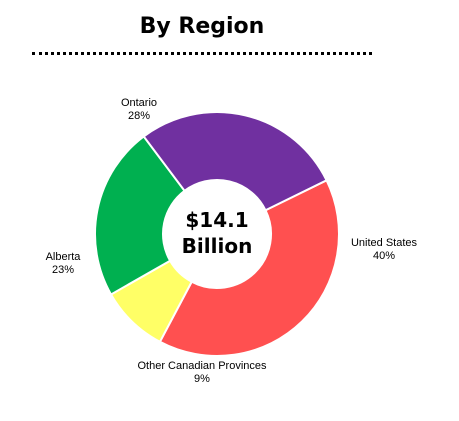 The width and height of the screenshot is (459, 421). Describe the element at coordinates (384, 256) in the screenshot. I see `slice-value-united-states: 40%` at that location.